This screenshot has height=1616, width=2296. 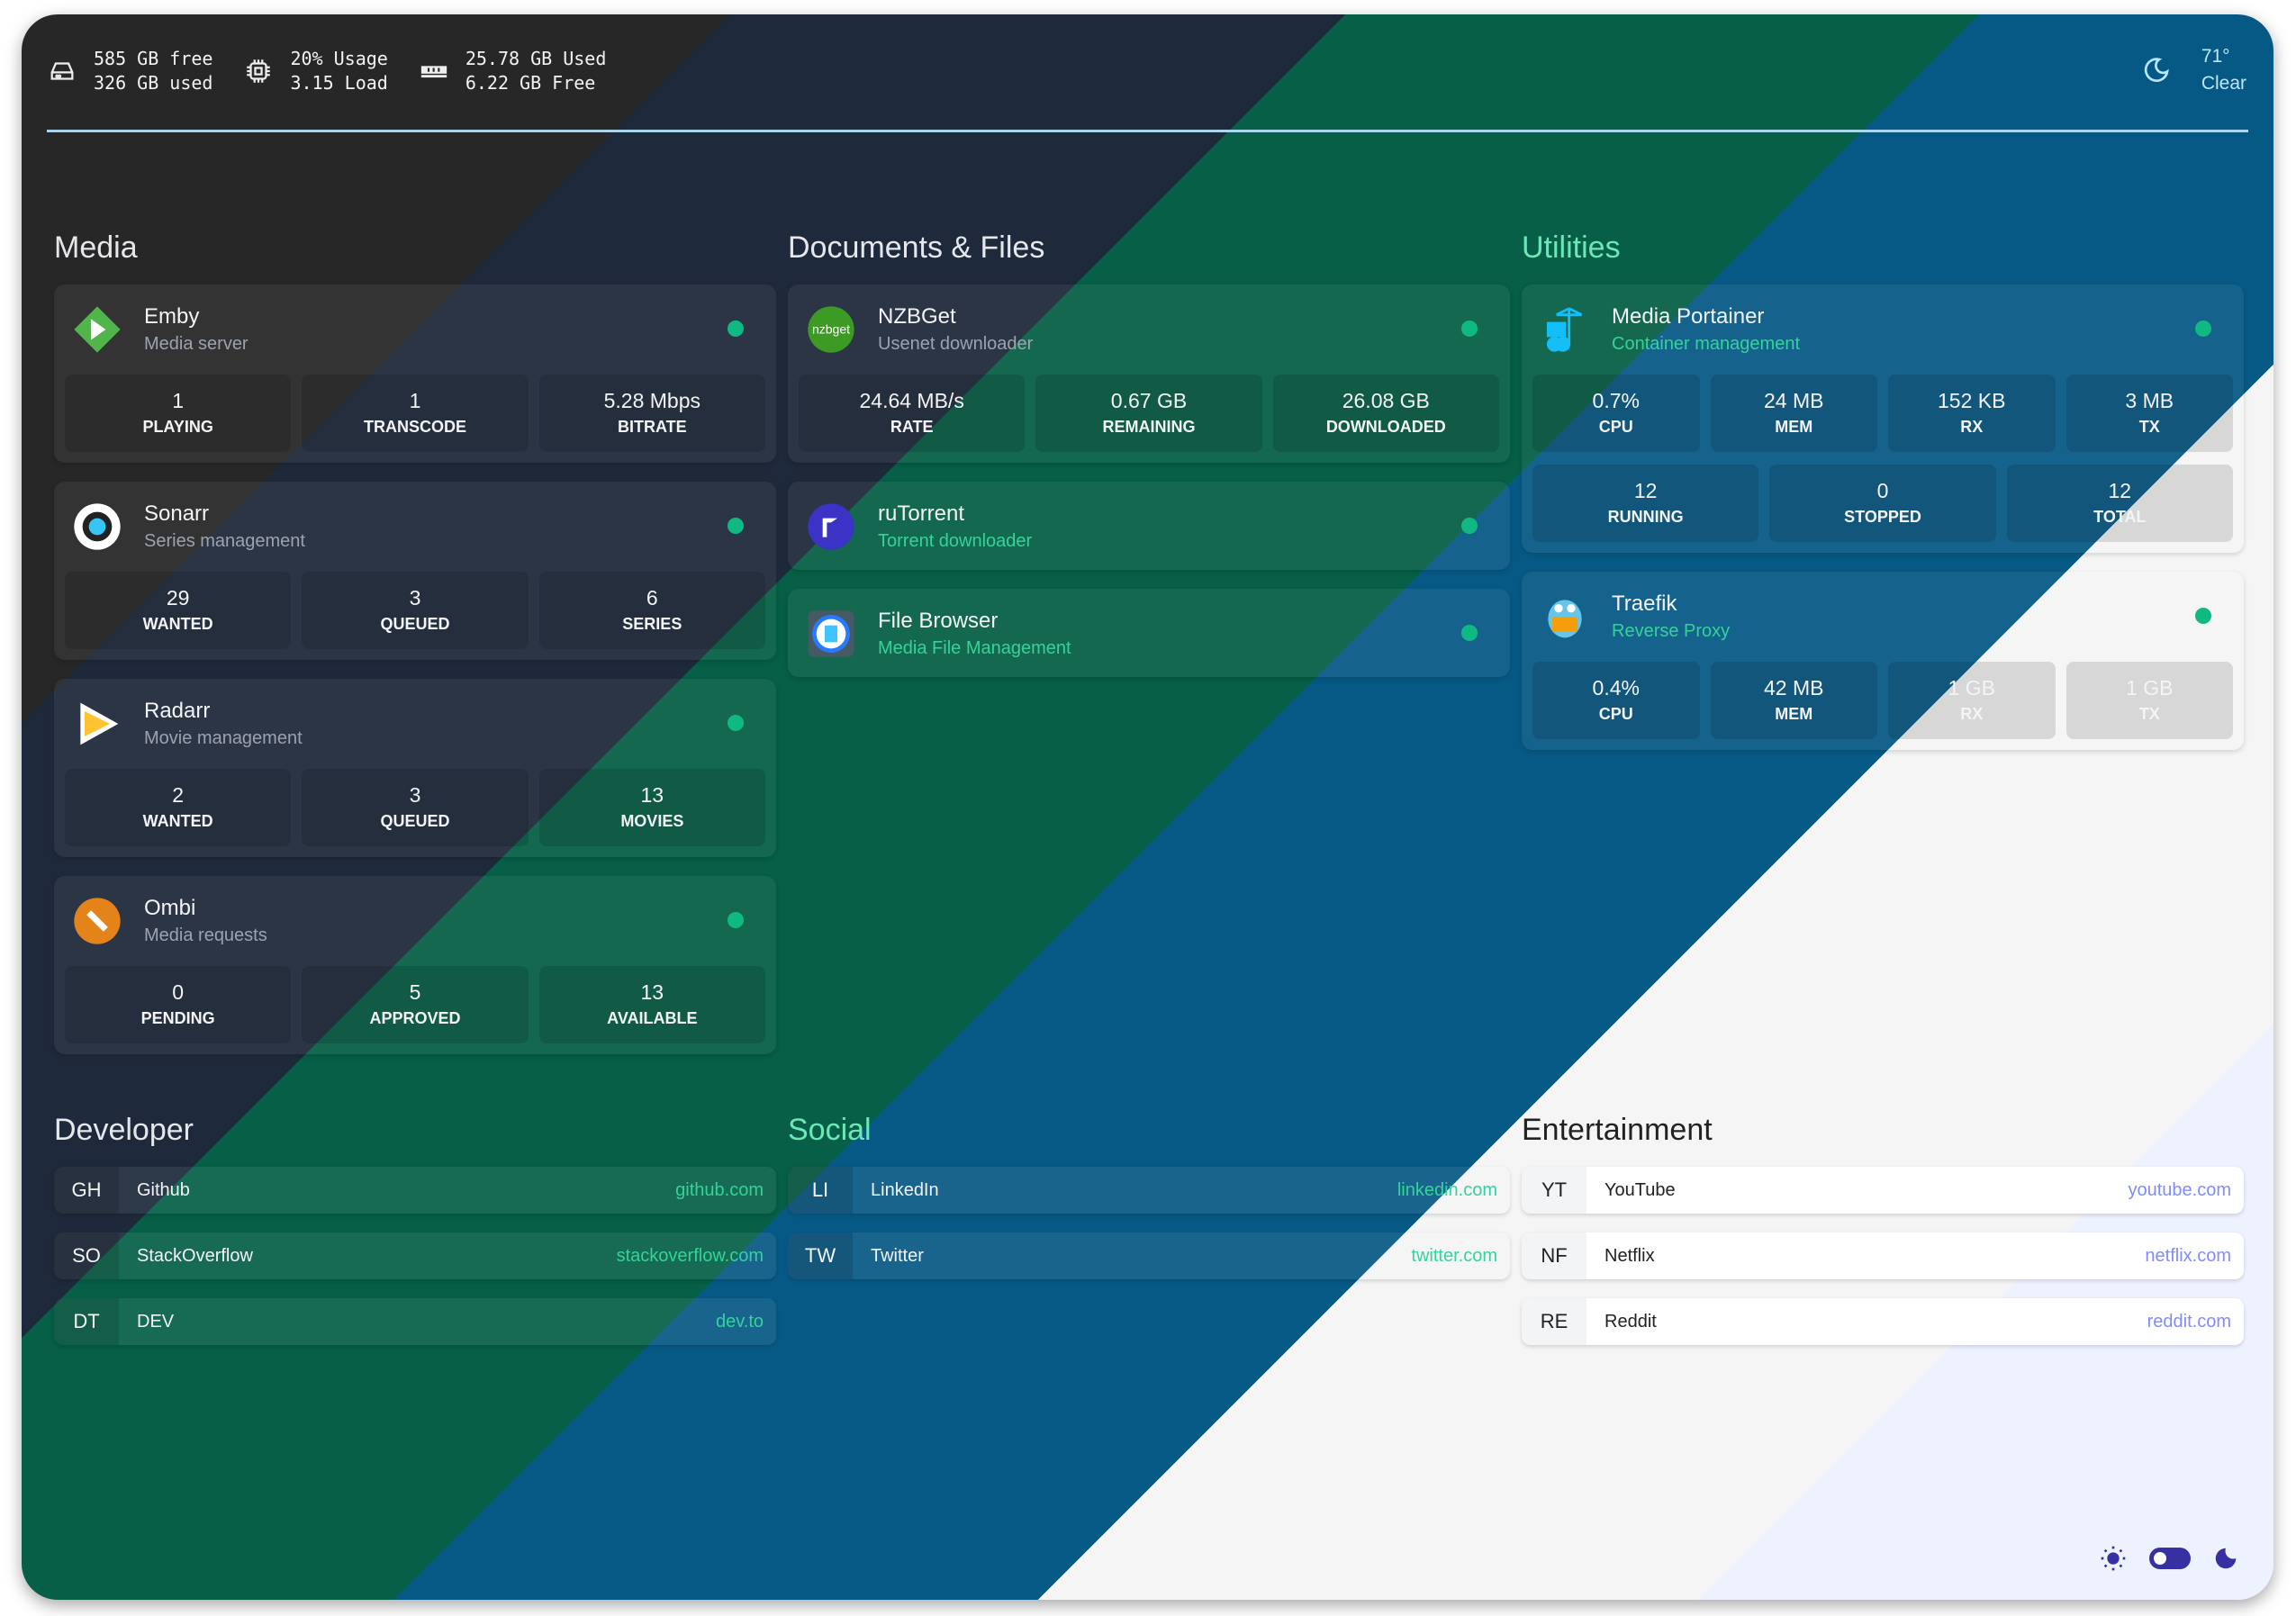 What do you see at coordinates (938, 621) in the screenshot?
I see `service-name: File Browser` at bounding box center [938, 621].